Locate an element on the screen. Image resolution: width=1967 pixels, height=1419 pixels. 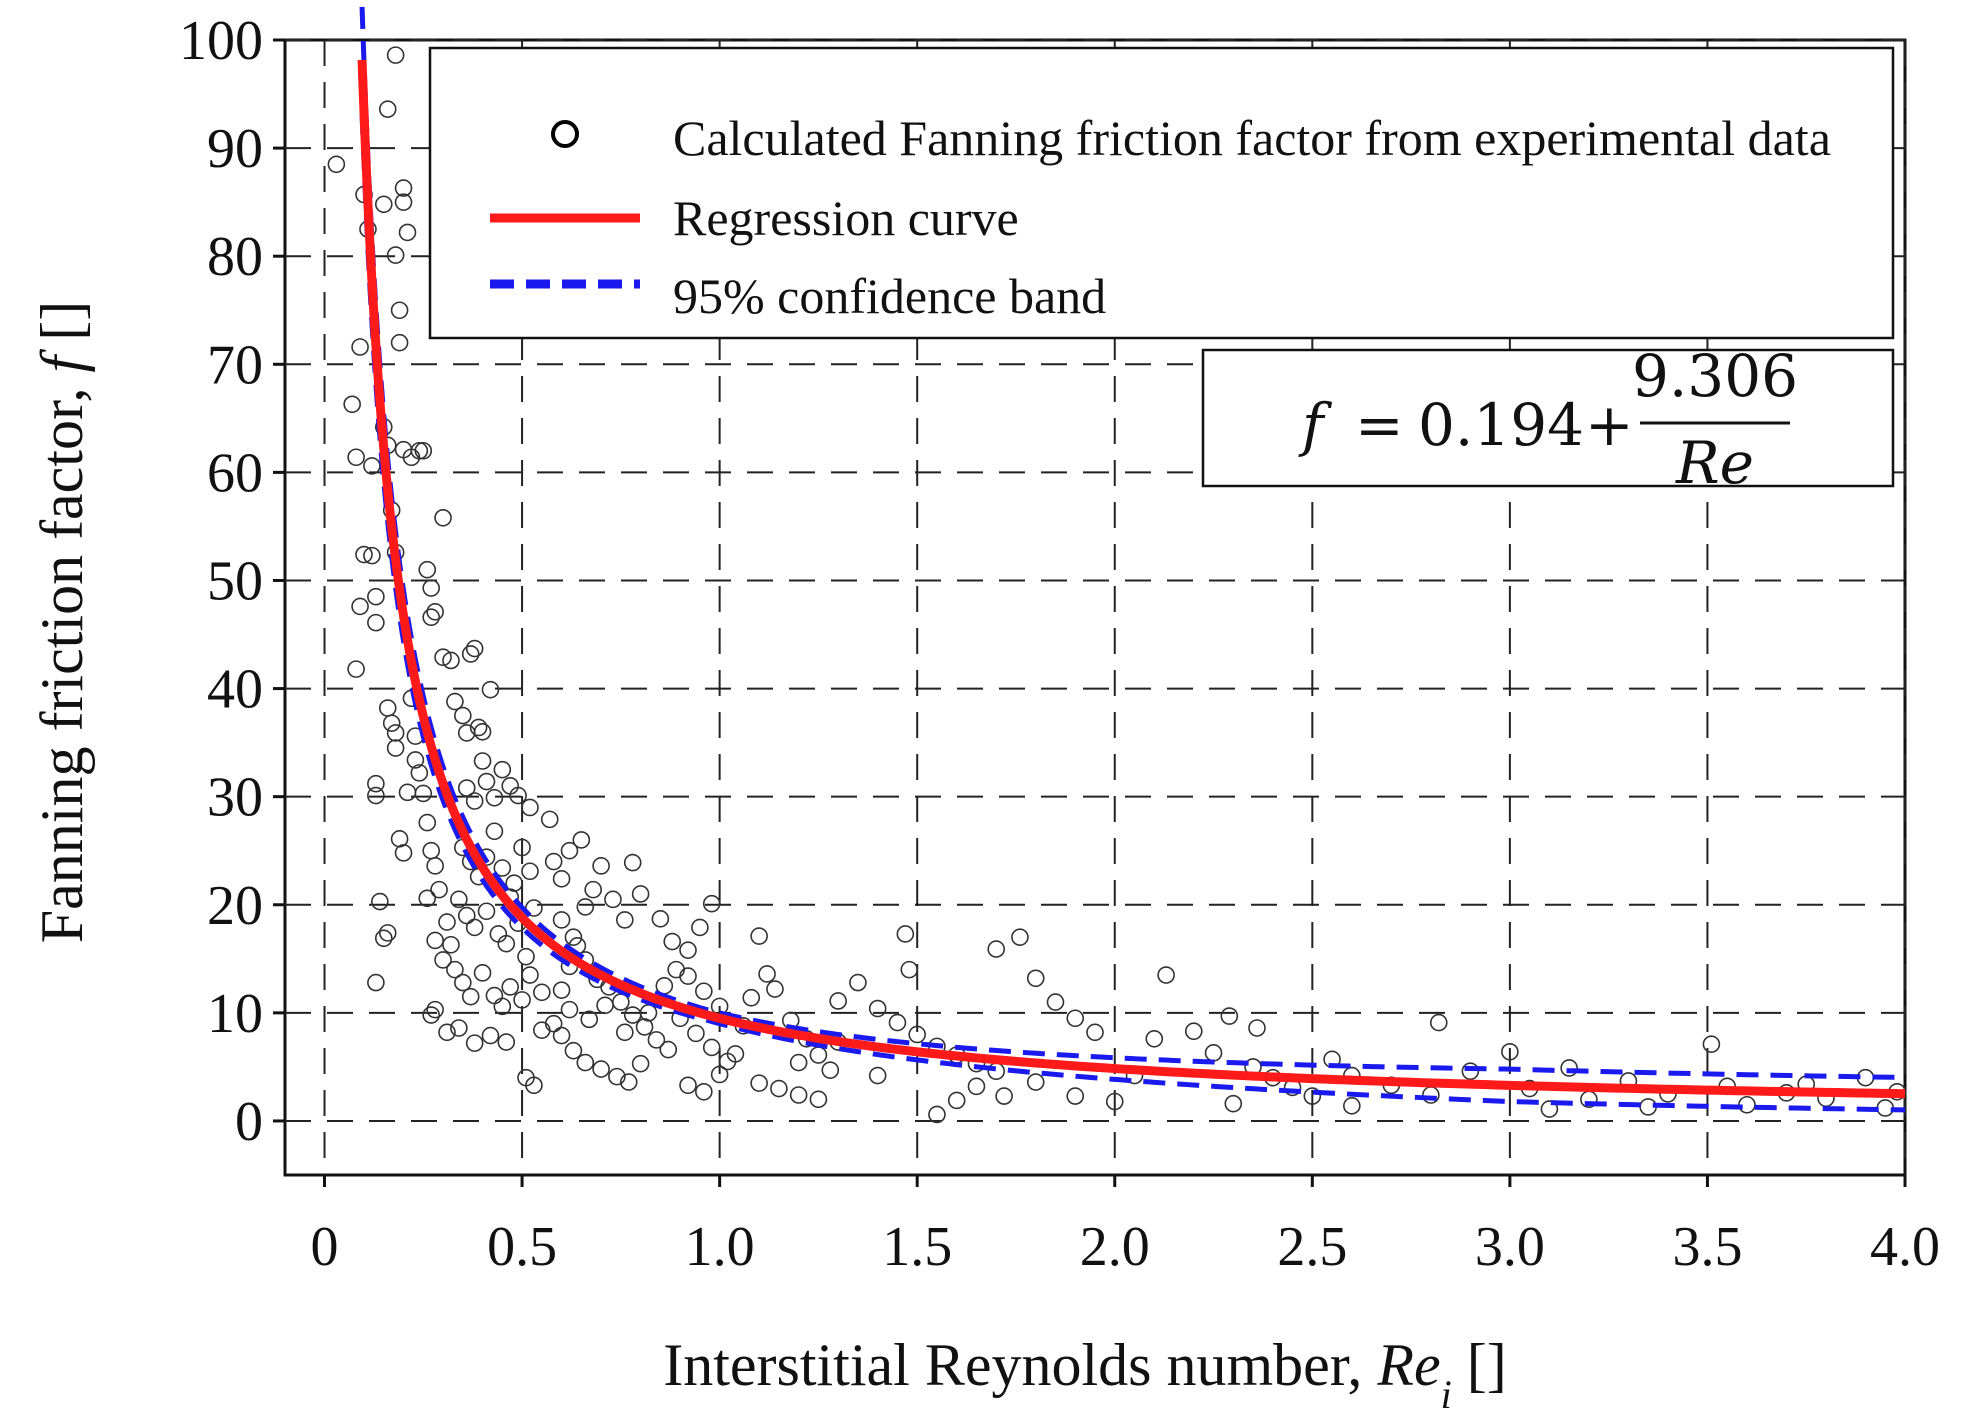
x-tick-label: 4.0 is located at coordinates (1905, 1247).